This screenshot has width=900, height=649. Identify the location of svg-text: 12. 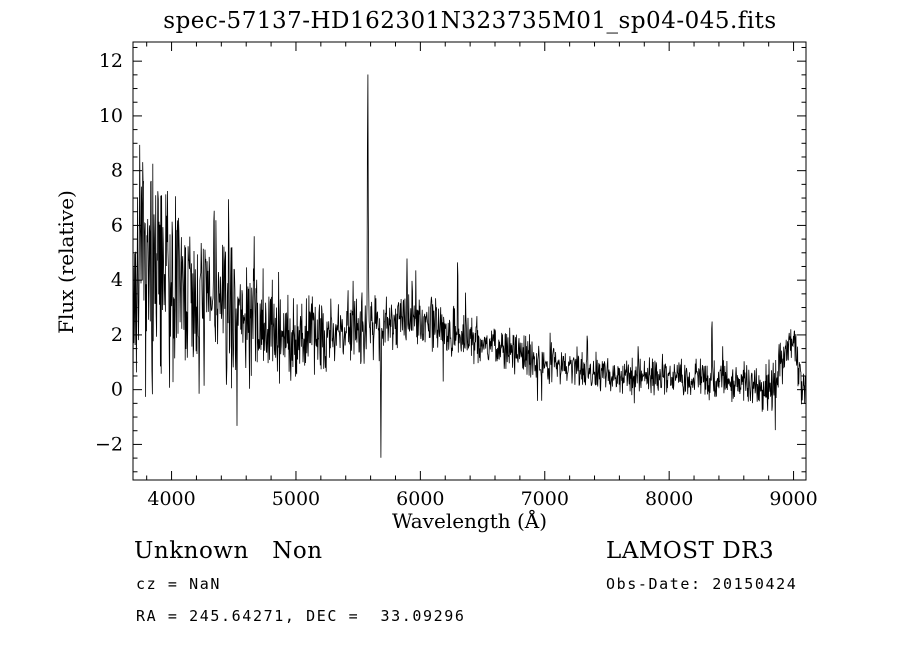
(111, 61).